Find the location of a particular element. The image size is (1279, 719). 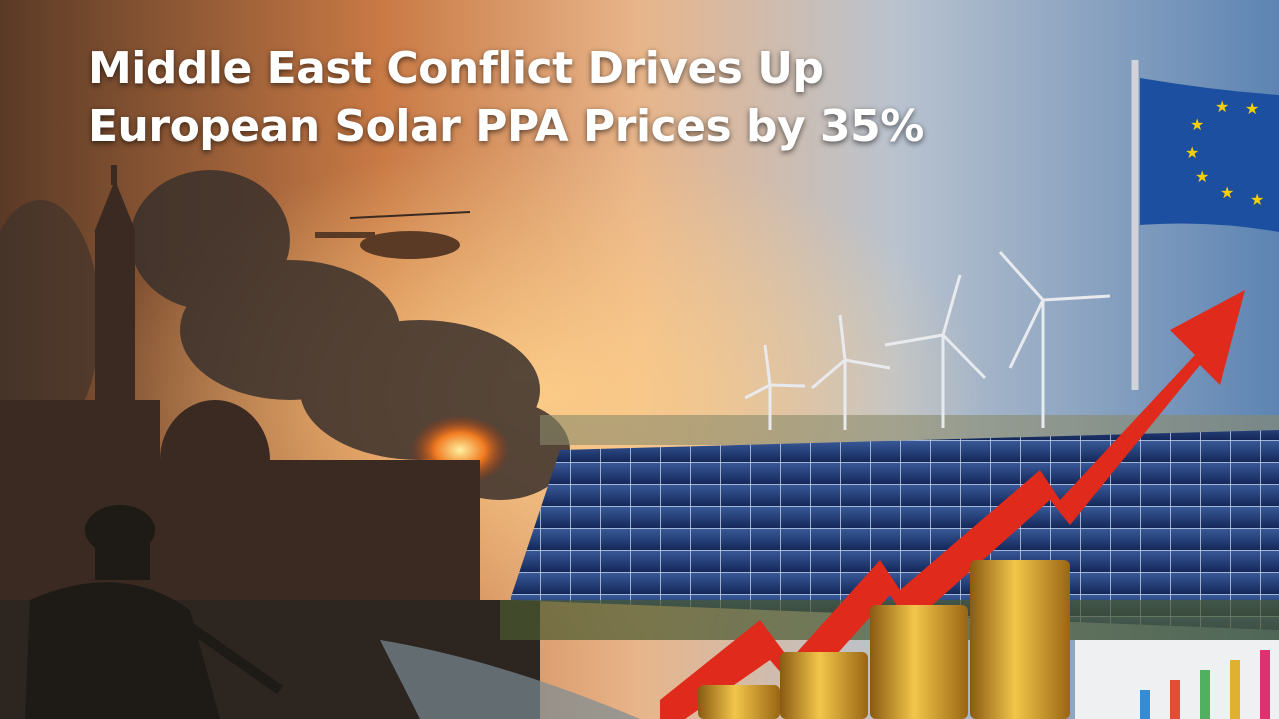

eu-flag-stars: ★ ★ ★ ★ ★ ★ ★ is located at coordinates (1224, 153).